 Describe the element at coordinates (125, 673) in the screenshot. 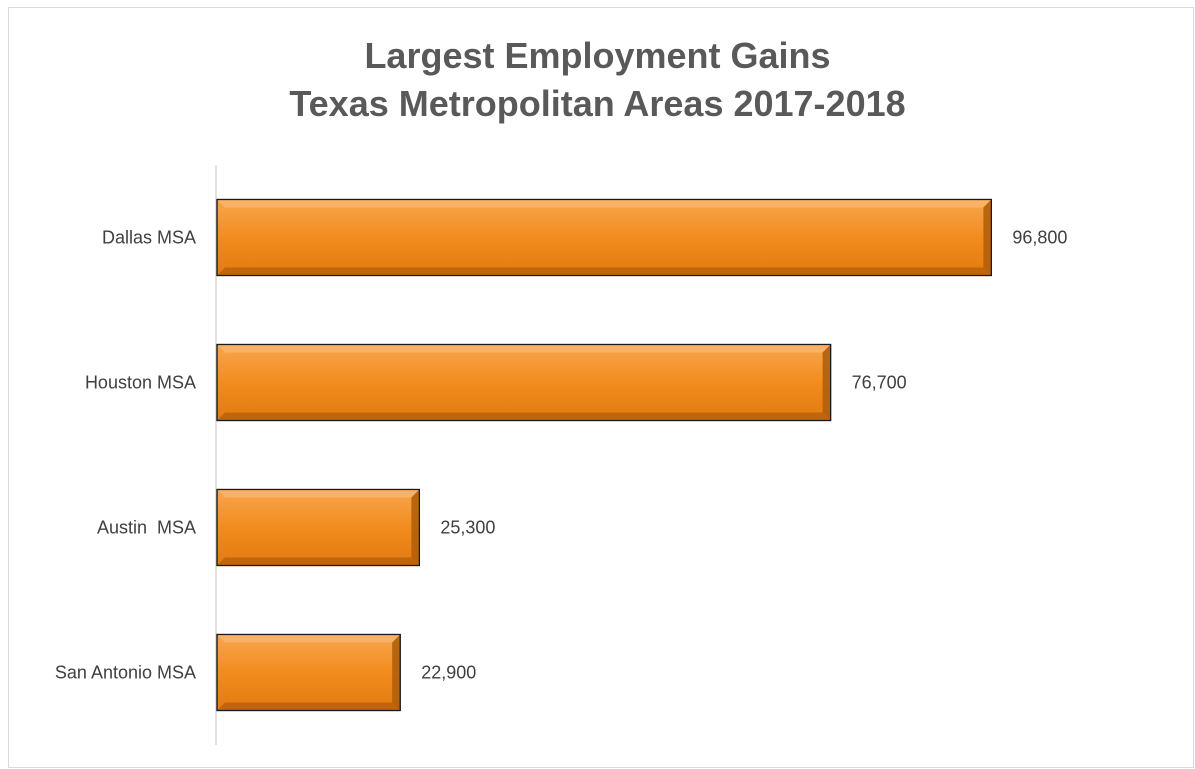

I see `category-label-3: San Antonio MSA` at that location.